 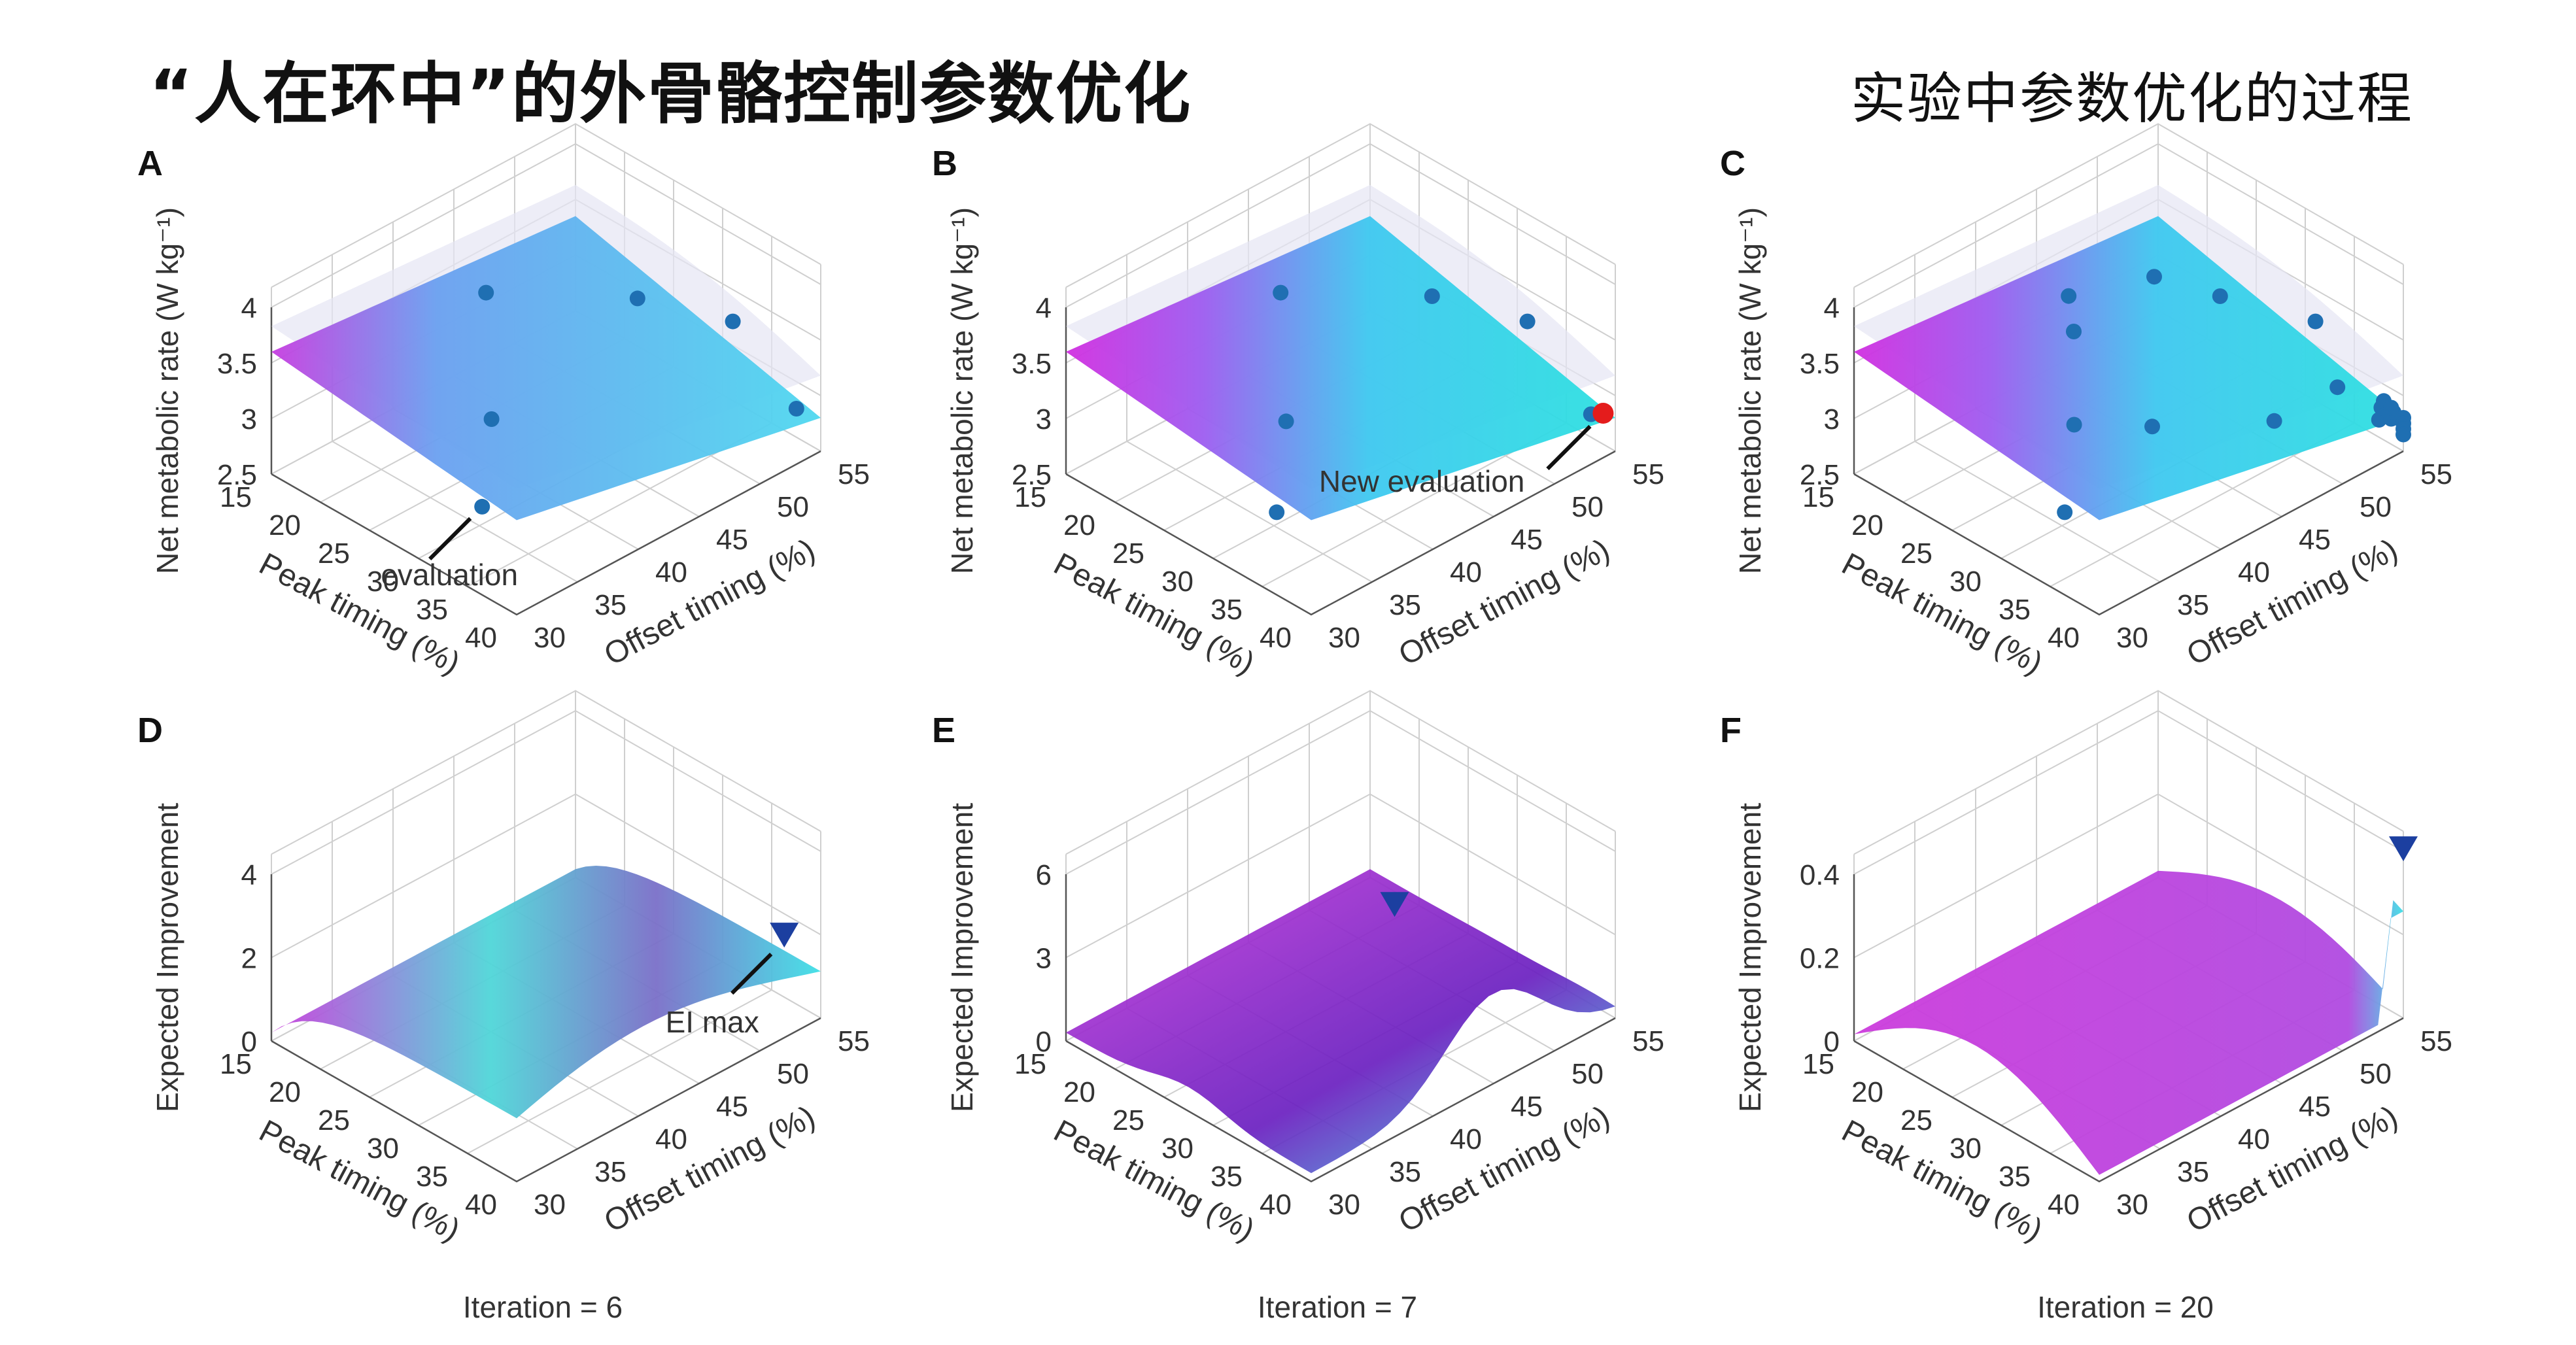 I want to click on z-tick-label: 4, so click(x=249, y=308).